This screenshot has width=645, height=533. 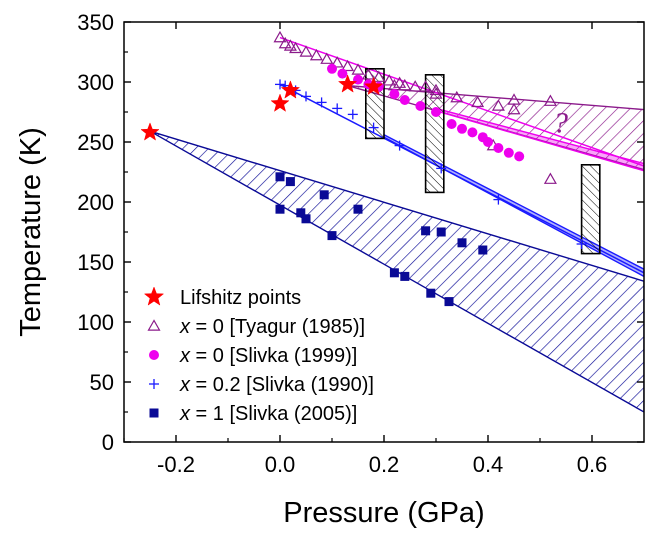 What do you see at coordinates (176, 464) in the screenshot?
I see `x-tick-label-0: -0.2` at bounding box center [176, 464].